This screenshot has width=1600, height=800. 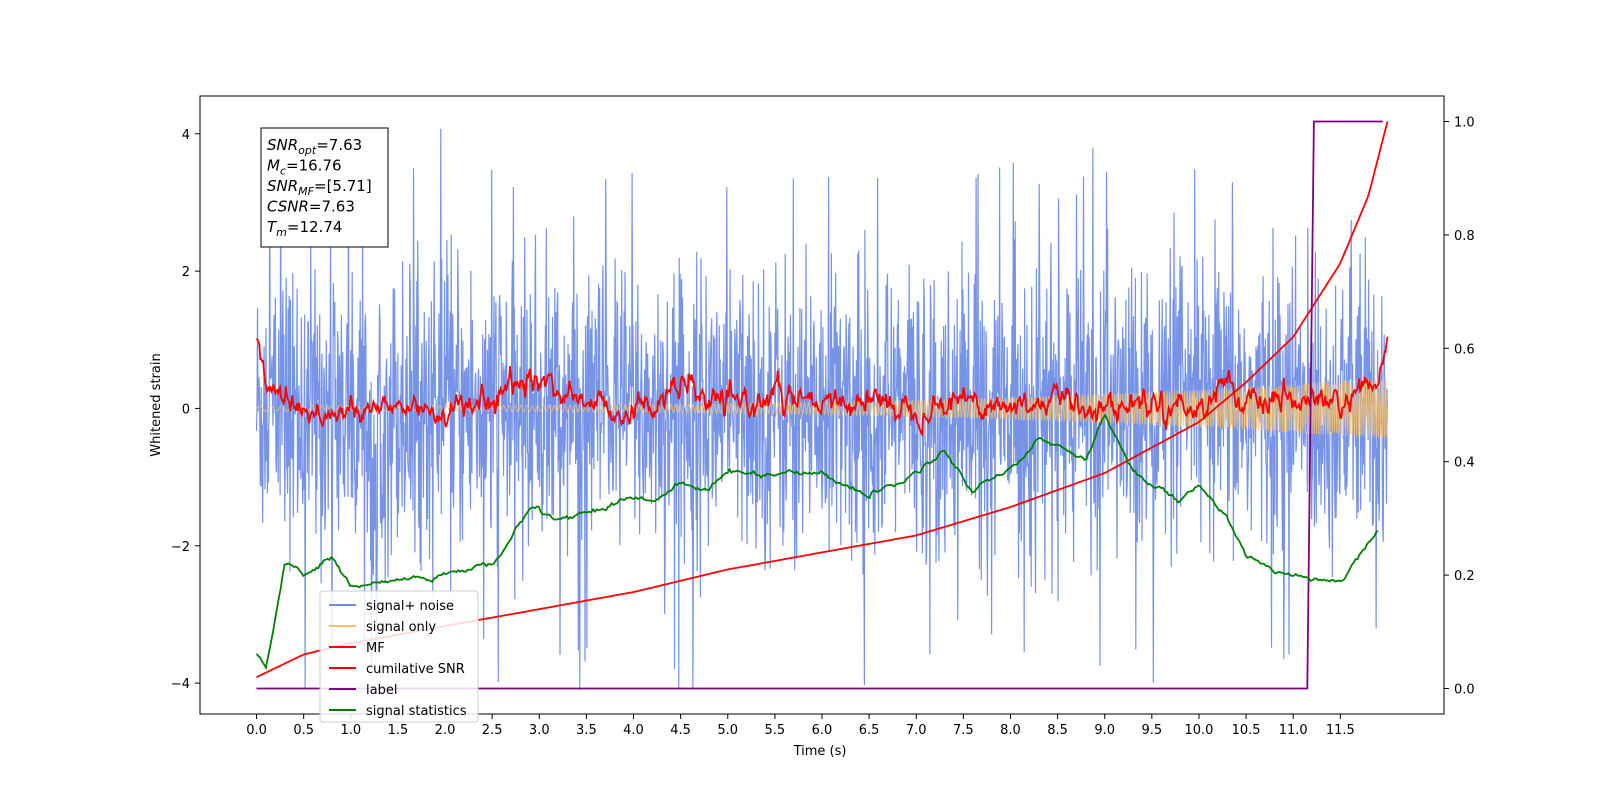 What do you see at coordinates (303, 730) in the screenshot?
I see `x-tick-label: 0.5` at bounding box center [303, 730].